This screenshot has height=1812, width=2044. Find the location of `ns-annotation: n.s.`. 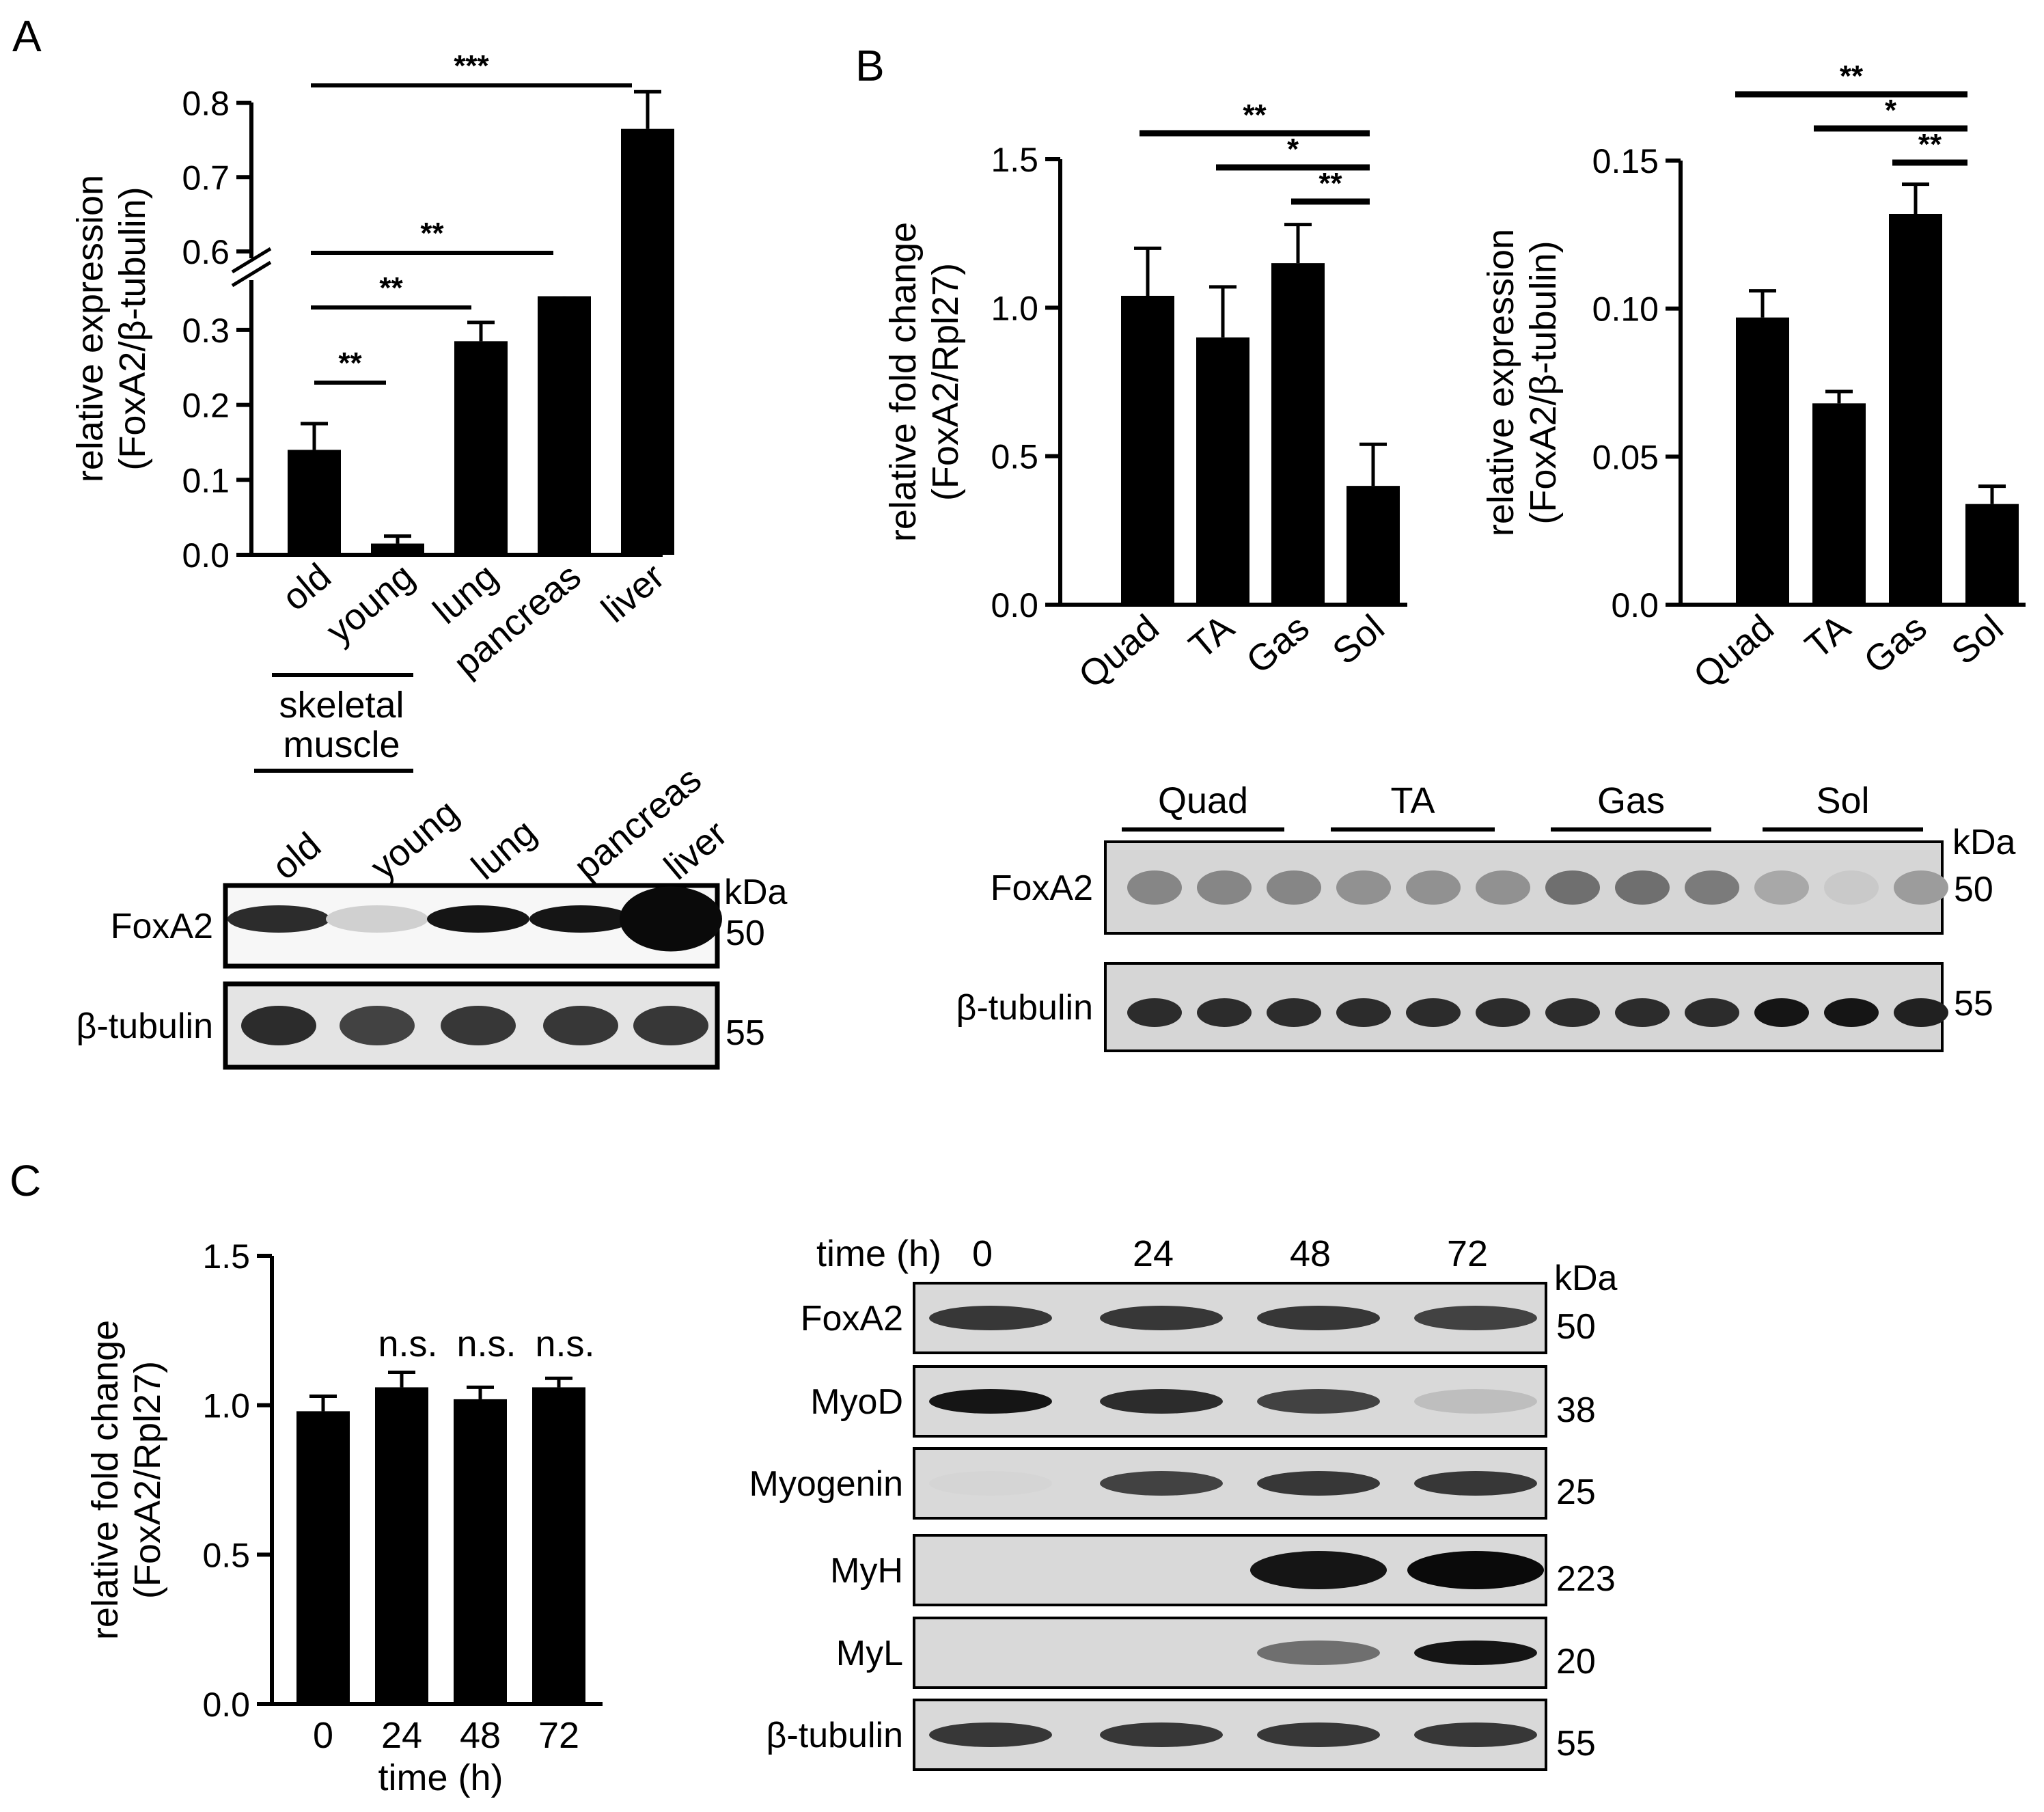

ns-annotation: n.s. is located at coordinates (486, 1343).